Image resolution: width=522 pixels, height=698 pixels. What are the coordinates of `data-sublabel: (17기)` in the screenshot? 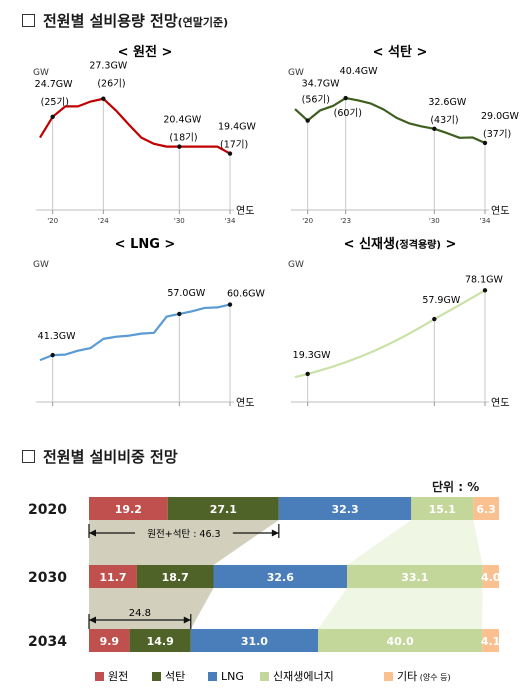 It's located at (234, 145).